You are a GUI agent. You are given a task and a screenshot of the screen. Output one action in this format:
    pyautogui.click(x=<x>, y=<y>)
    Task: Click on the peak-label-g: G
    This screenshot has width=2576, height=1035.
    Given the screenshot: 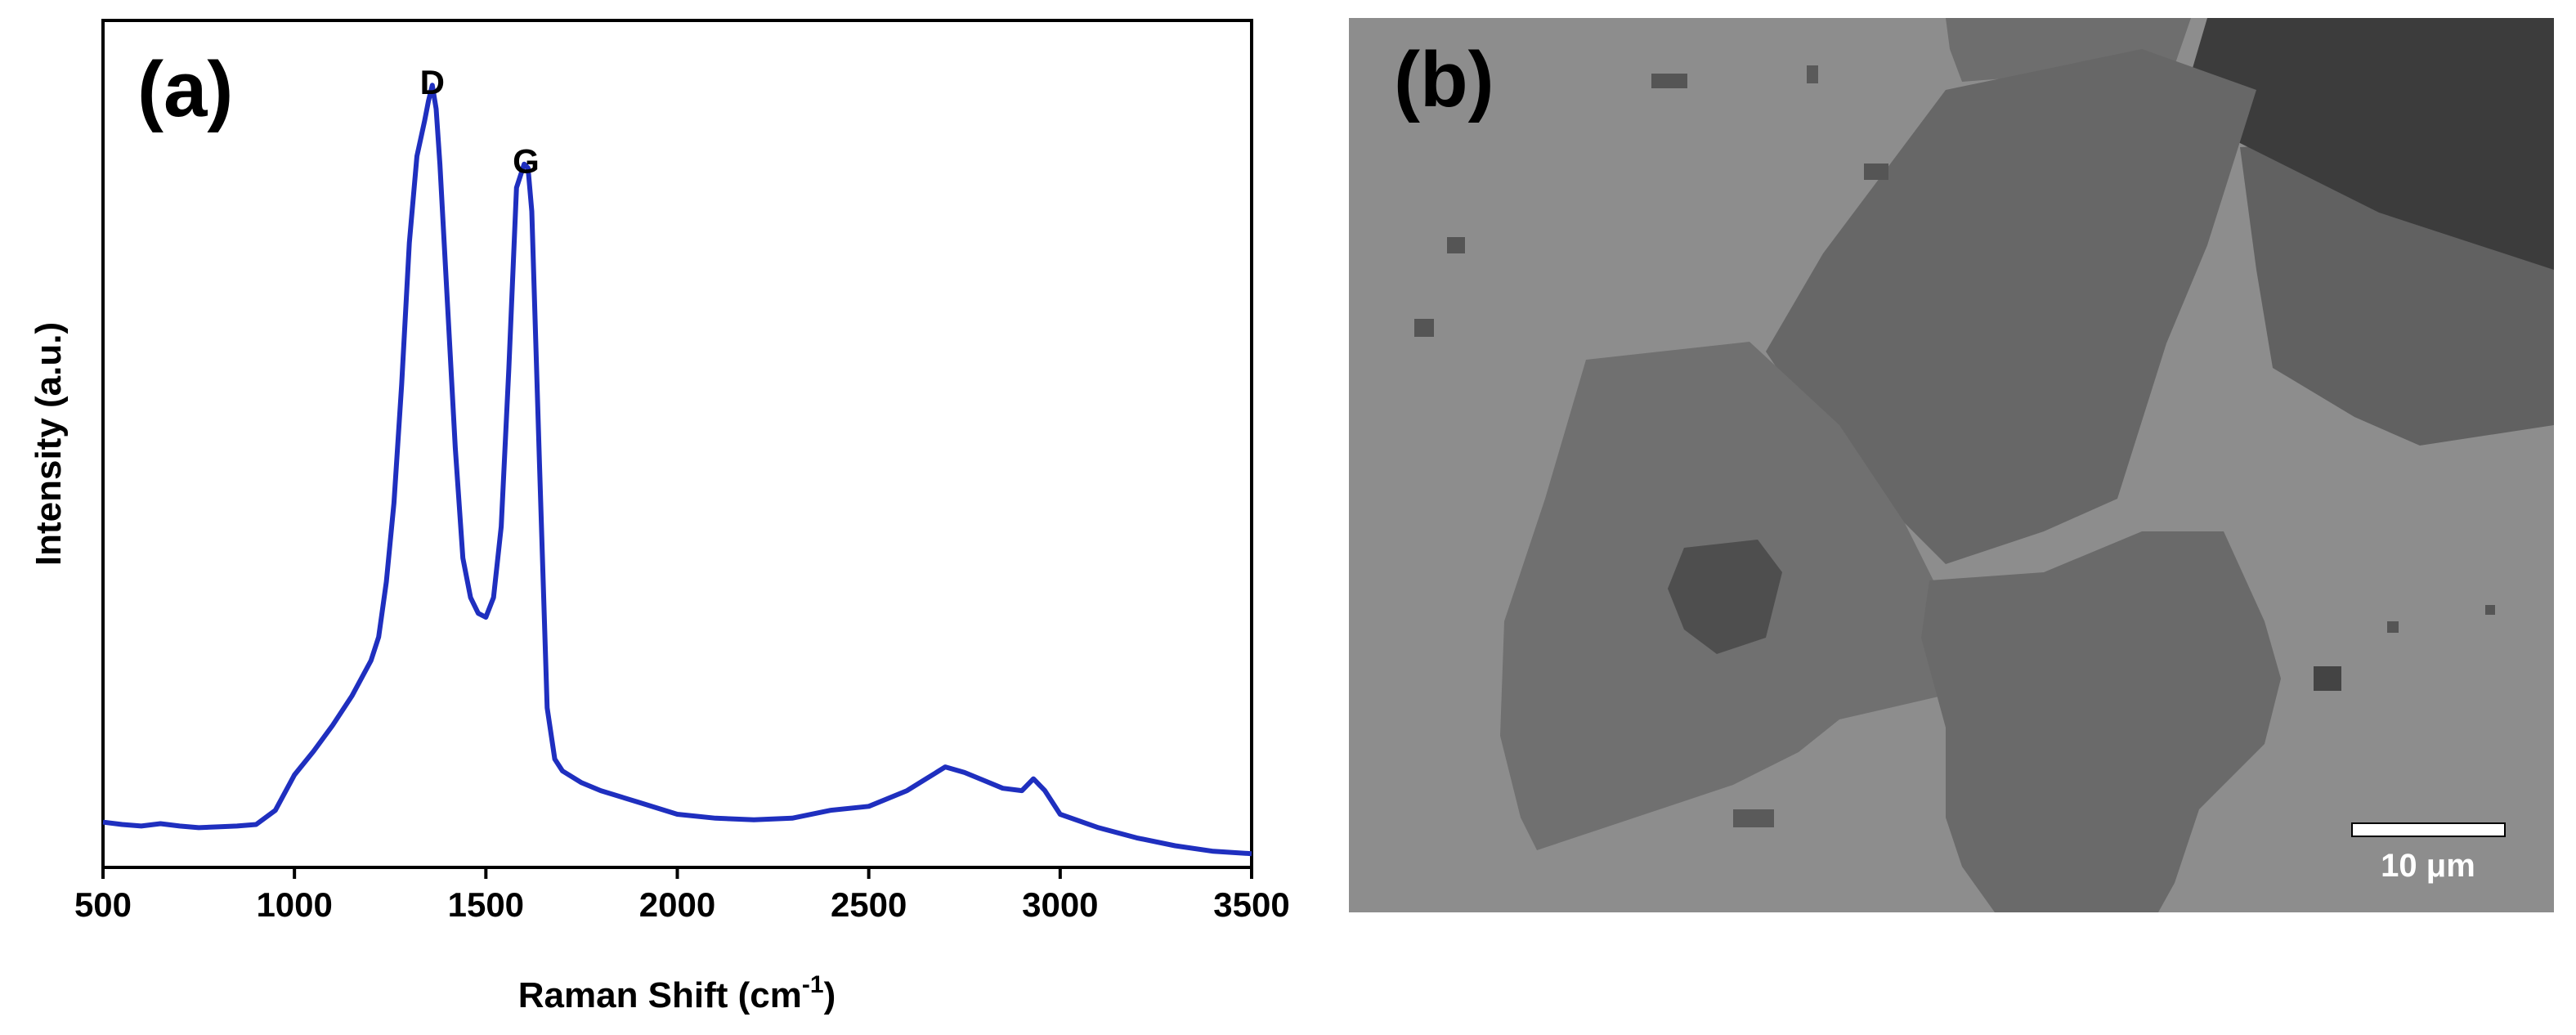 What is the action you would take?
    pyautogui.click(x=526, y=161)
    